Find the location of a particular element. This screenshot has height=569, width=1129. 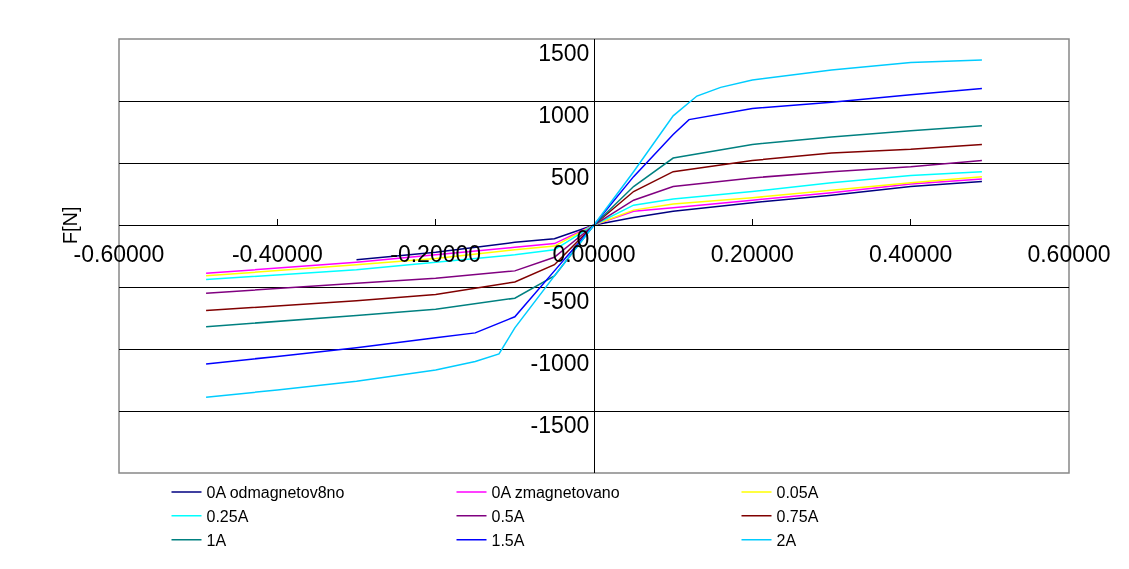

y-tick-label: -1000 is located at coordinates (560, 363).